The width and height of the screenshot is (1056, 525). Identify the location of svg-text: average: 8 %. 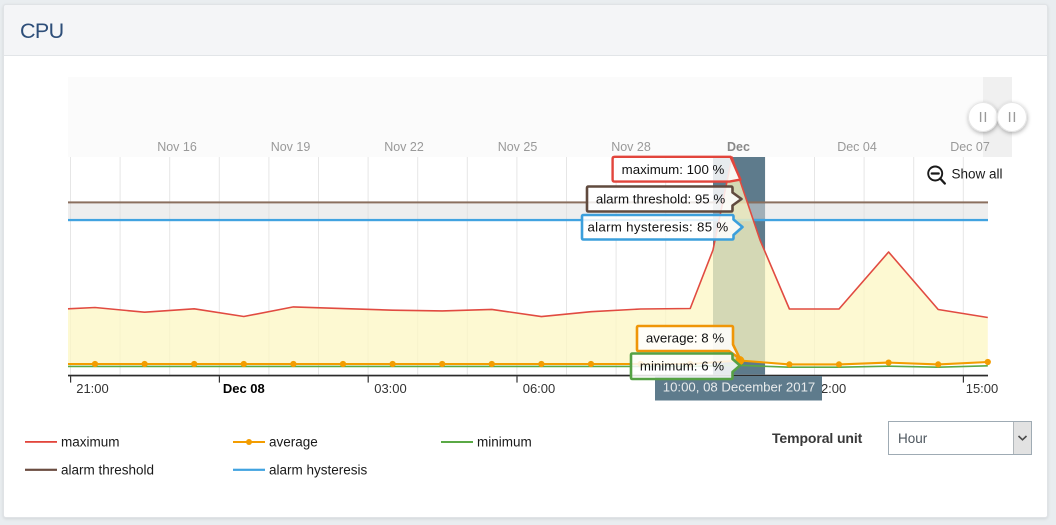
(685, 338).